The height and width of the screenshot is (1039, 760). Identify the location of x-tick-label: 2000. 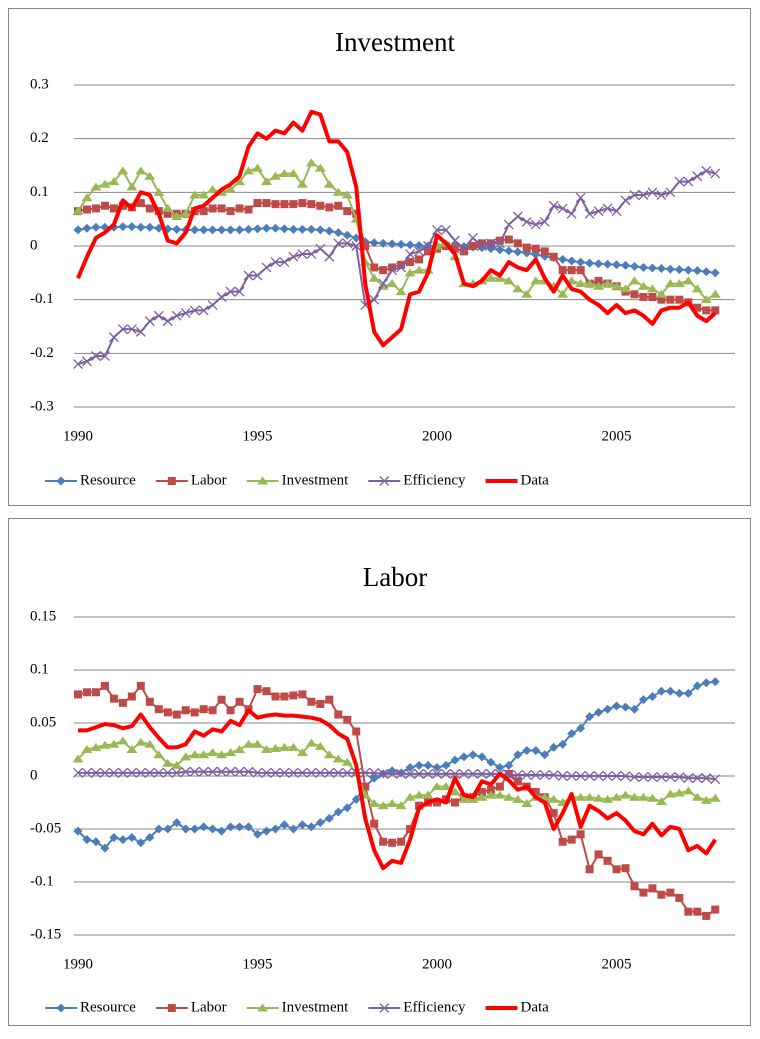
(437, 436).